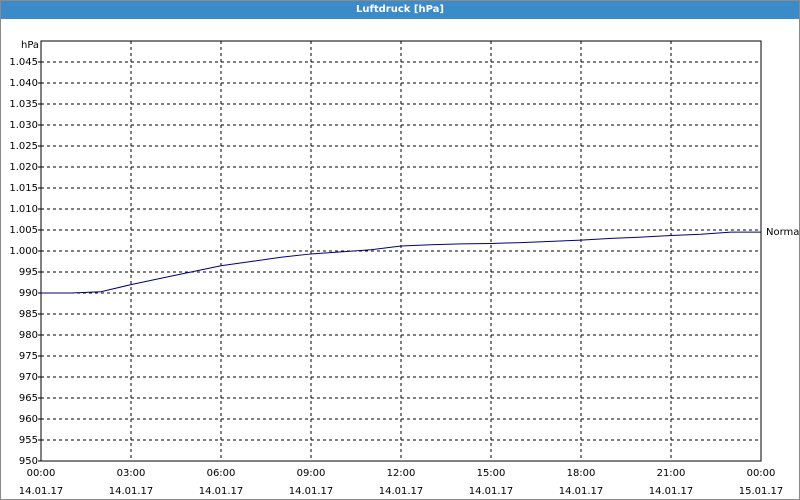  I want to click on y-tick-label: 1.025, so click(23, 146).